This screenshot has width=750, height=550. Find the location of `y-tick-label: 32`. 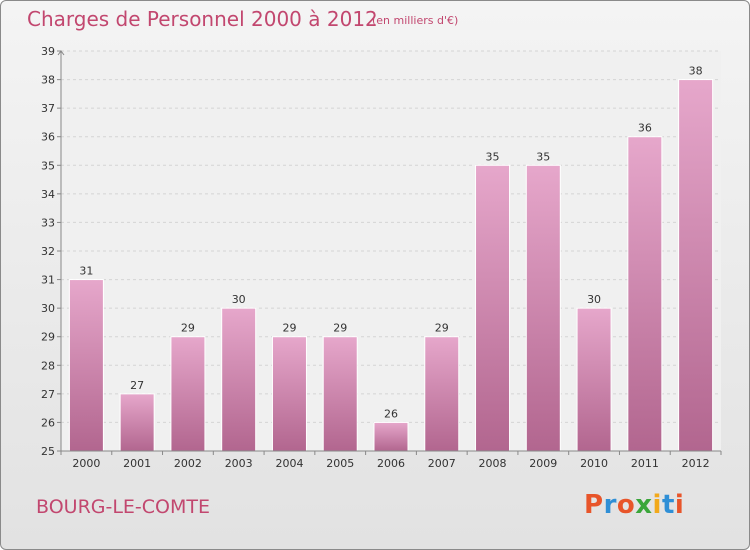

y-tick-label: 32 is located at coordinates (48, 251).